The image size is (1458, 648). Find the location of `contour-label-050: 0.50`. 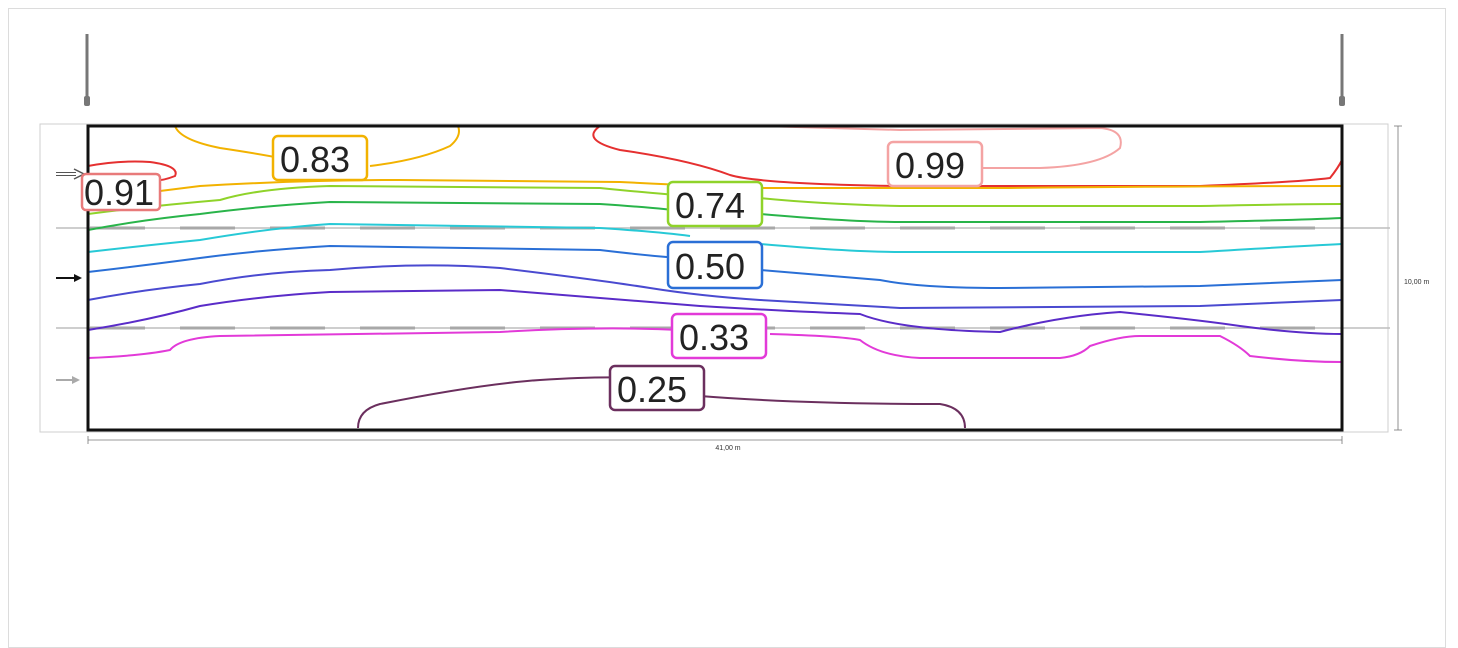

contour-label-050: 0.50 is located at coordinates (715, 265).